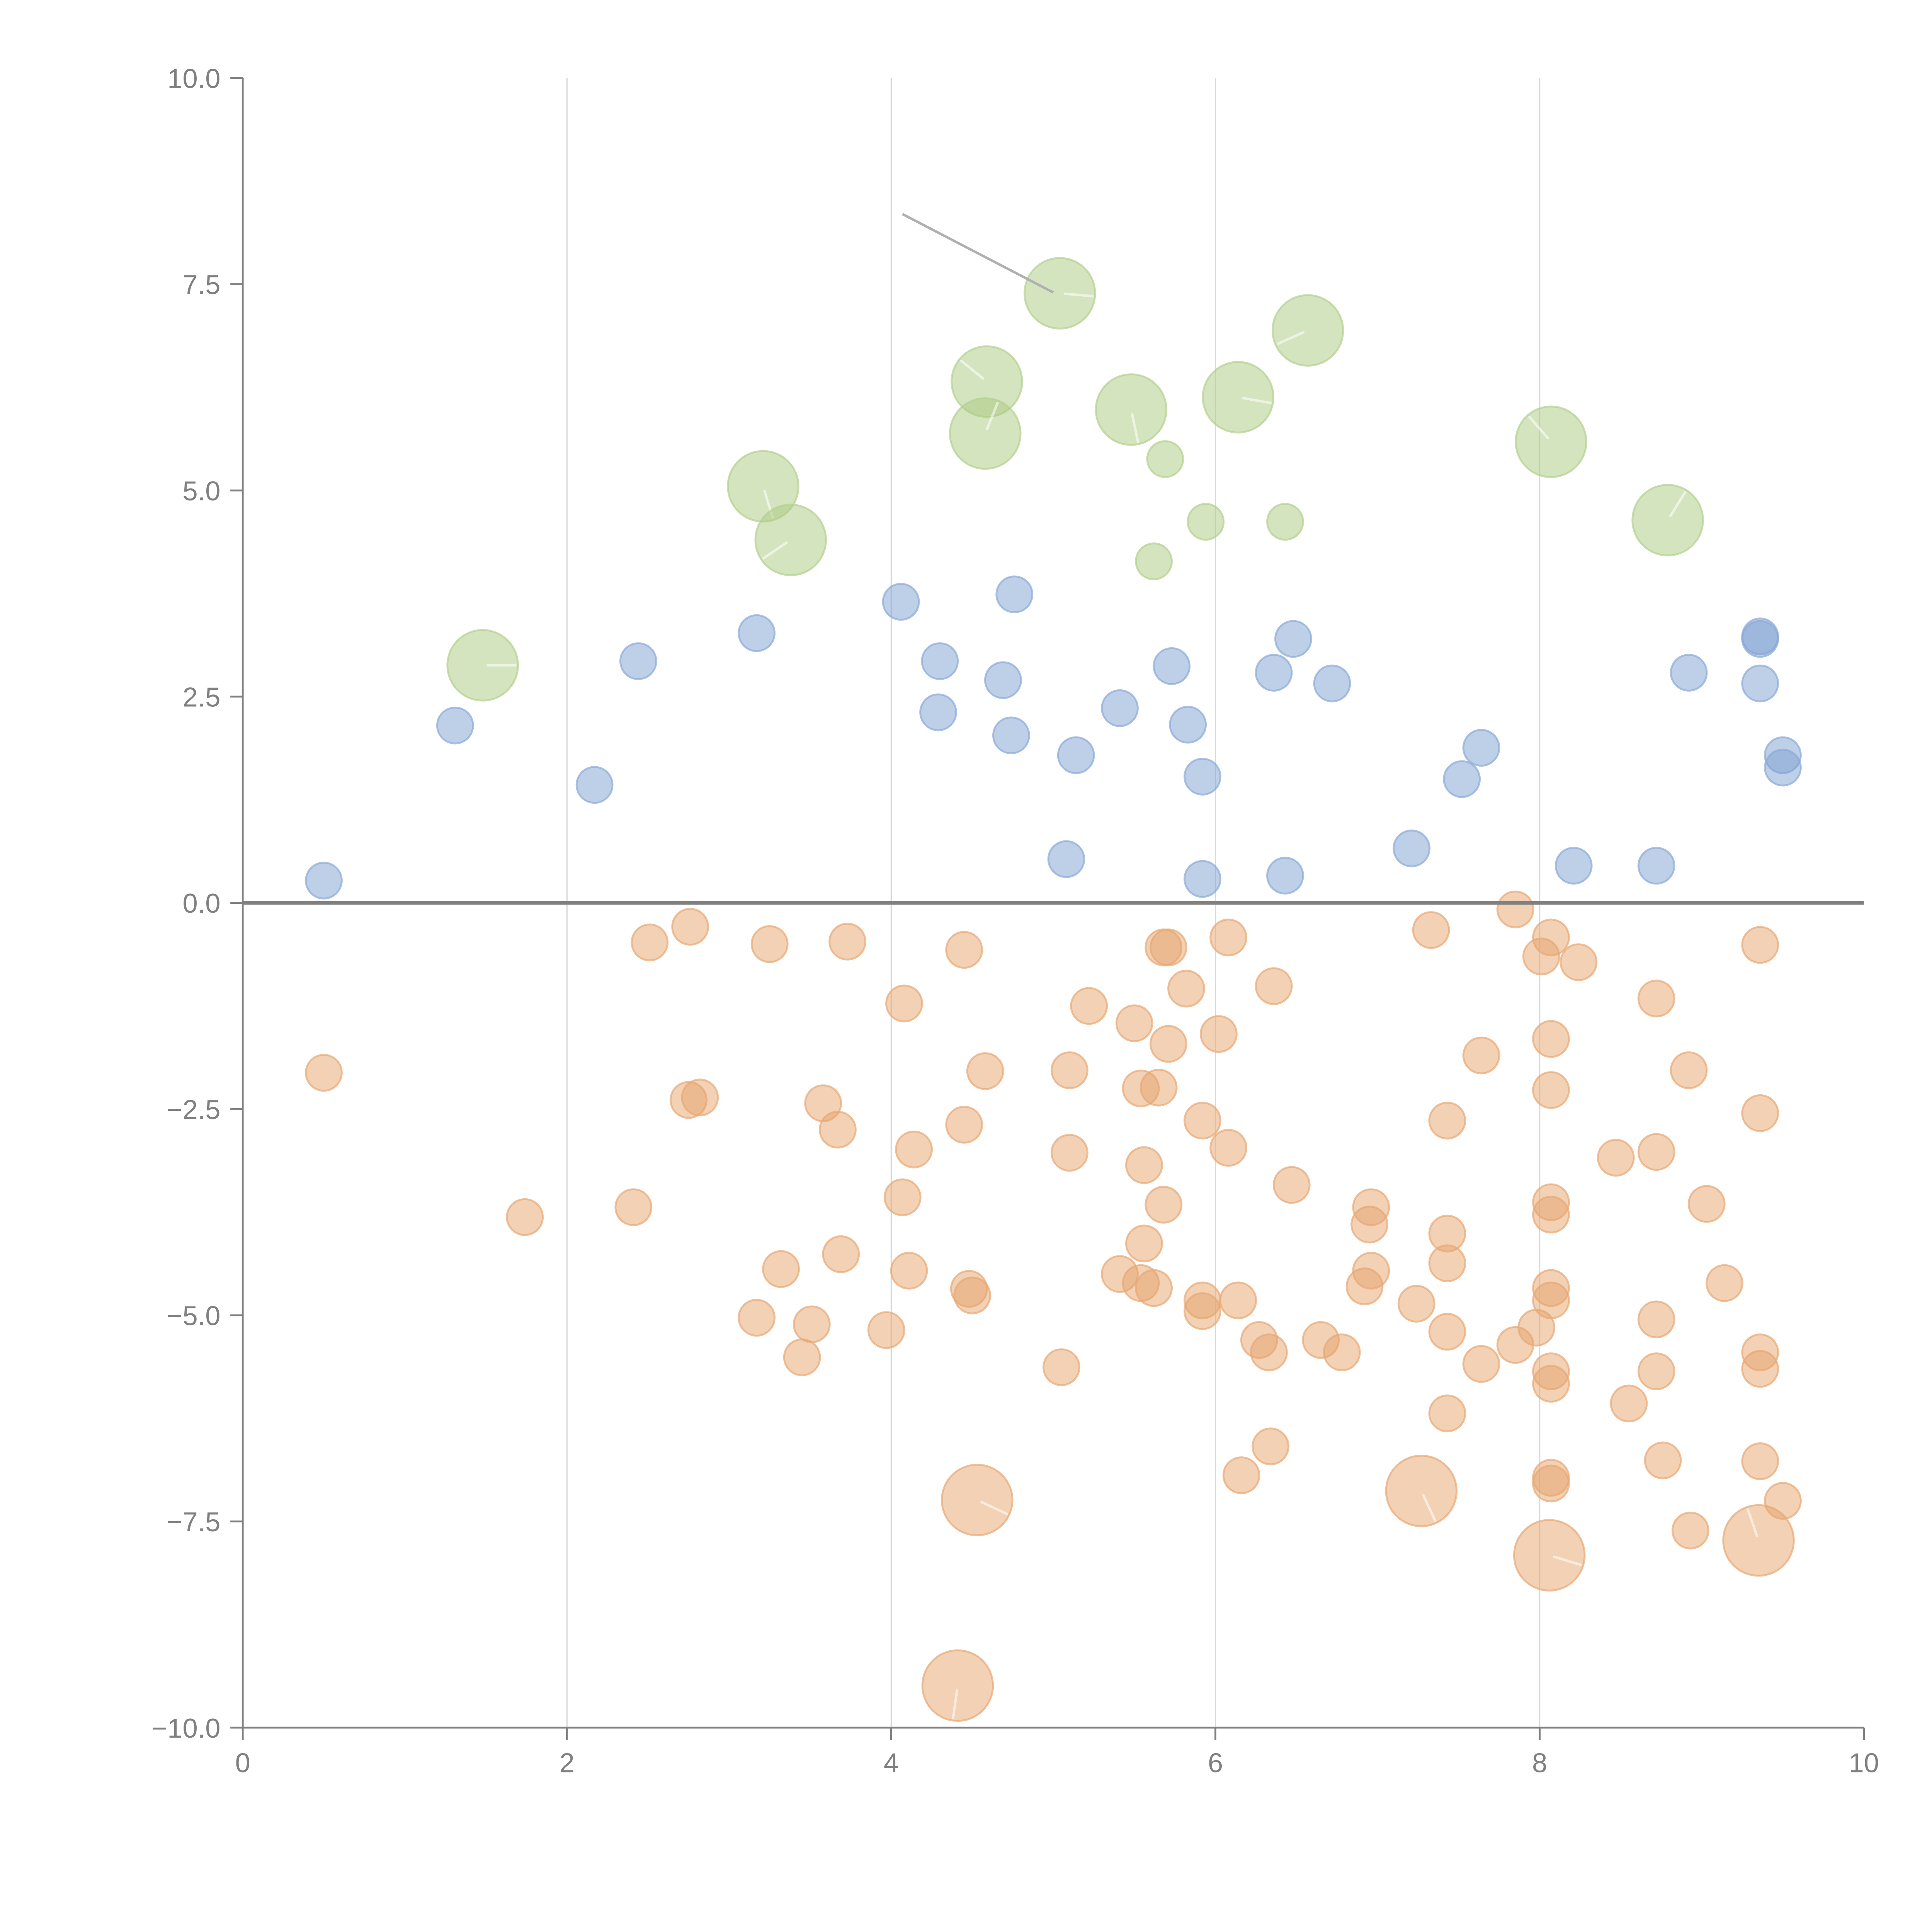 The width and height of the screenshot is (1932, 1932). What do you see at coordinates (201, 491) in the screenshot?
I see `y-tick-label: 5.0` at bounding box center [201, 491].